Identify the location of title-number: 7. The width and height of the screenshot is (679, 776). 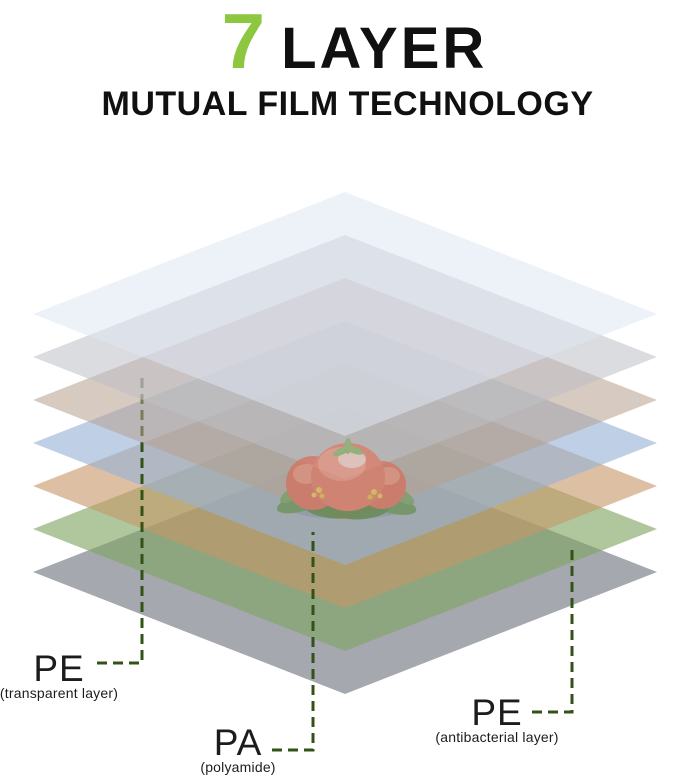
(243, 42).